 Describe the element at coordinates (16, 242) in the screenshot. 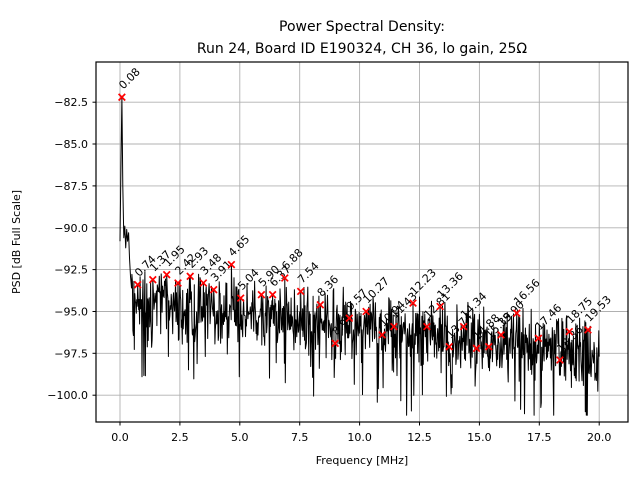

I see `y-axis-label: PSD [dB Full Scale]` at that location.